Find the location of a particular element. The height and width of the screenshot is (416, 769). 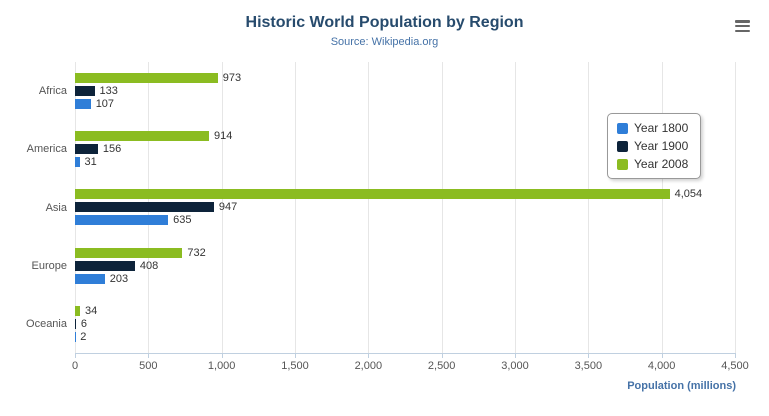

bar-data-label: 6 is located at coordinates (83, 323).